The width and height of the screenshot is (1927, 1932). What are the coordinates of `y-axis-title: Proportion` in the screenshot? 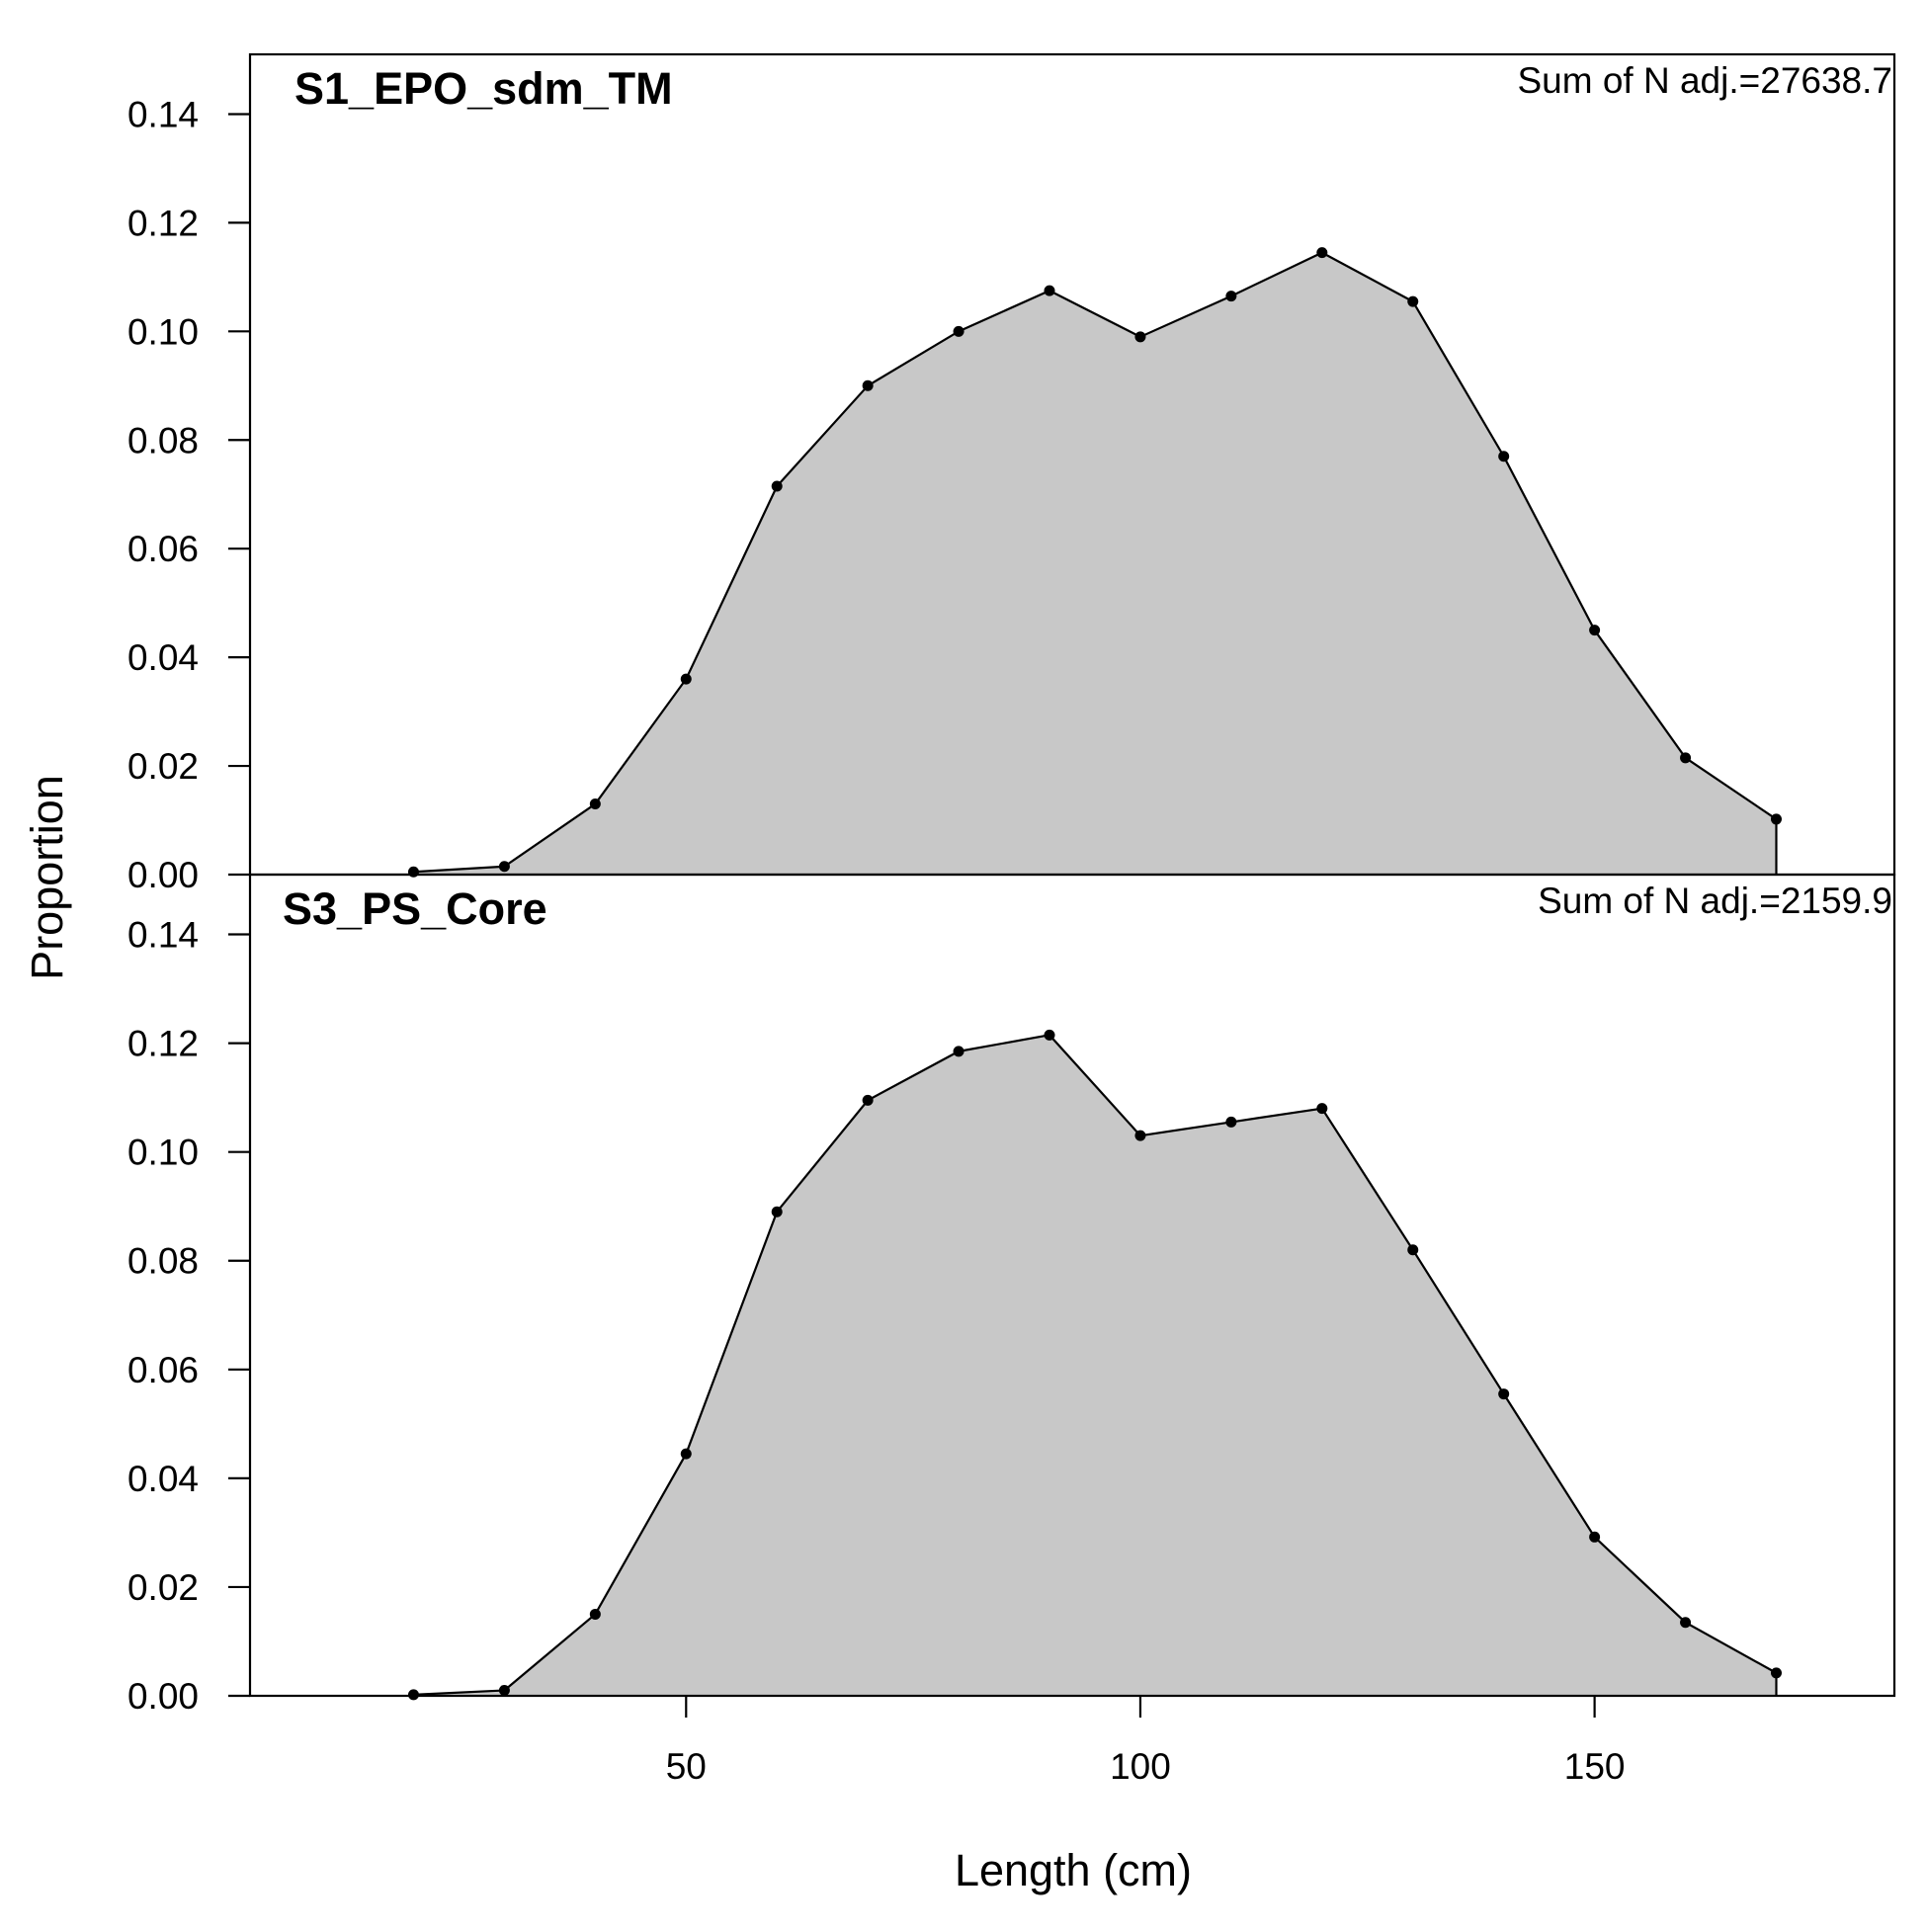 It's located at (47, 877).